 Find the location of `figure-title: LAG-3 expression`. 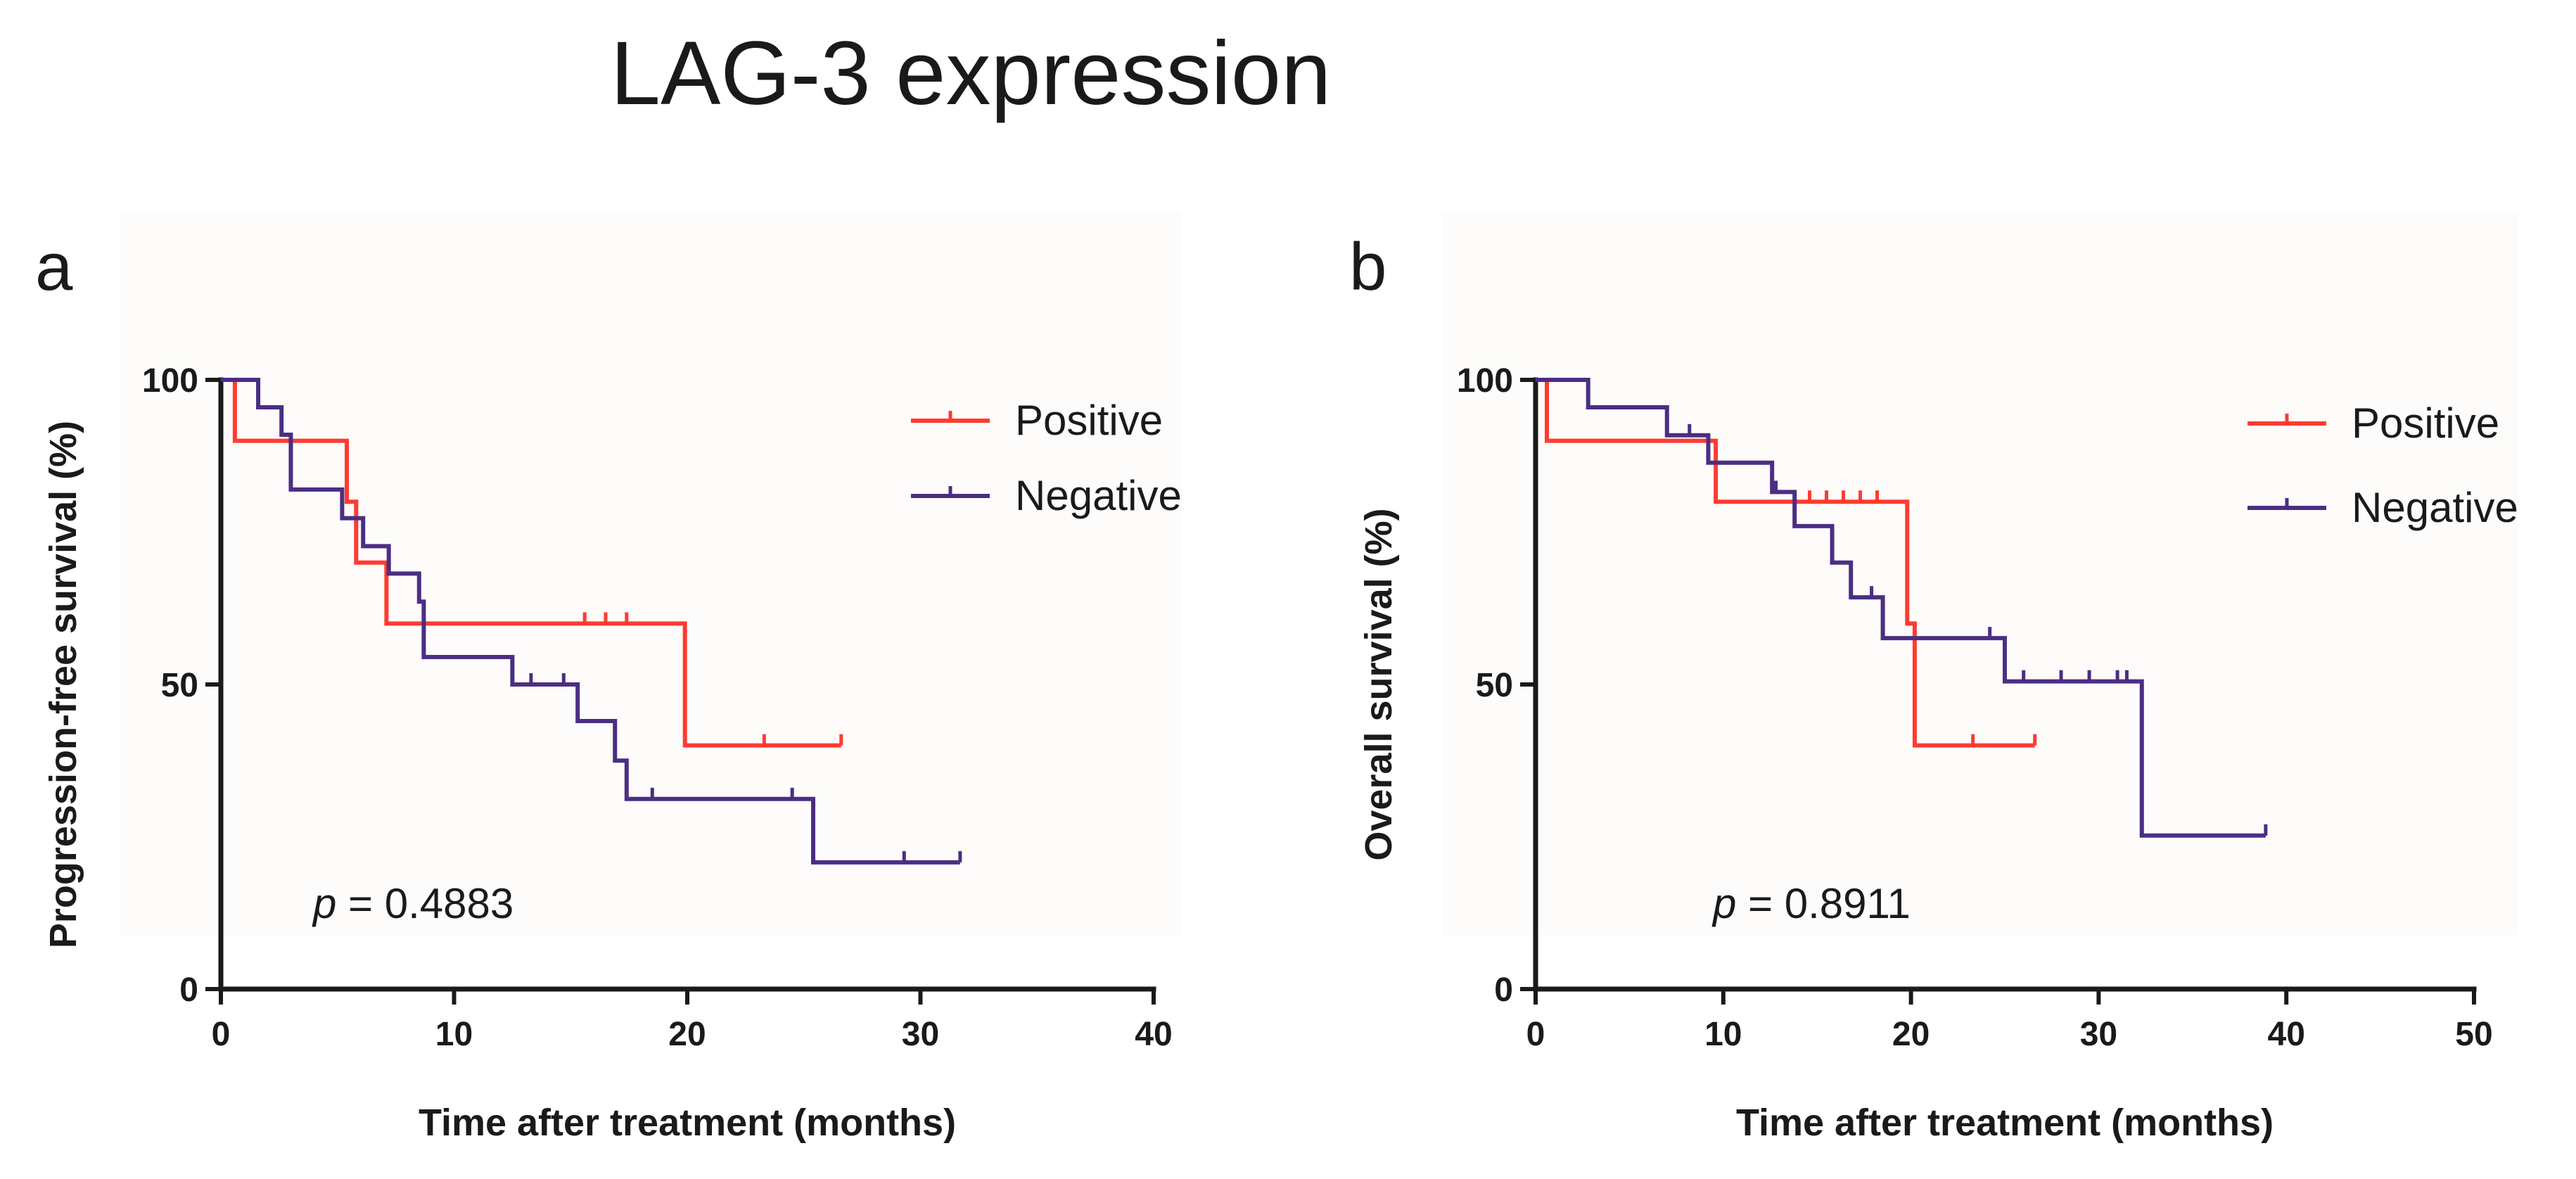

figure-title: LAG-3 expression is located at coordinates (971, 73).